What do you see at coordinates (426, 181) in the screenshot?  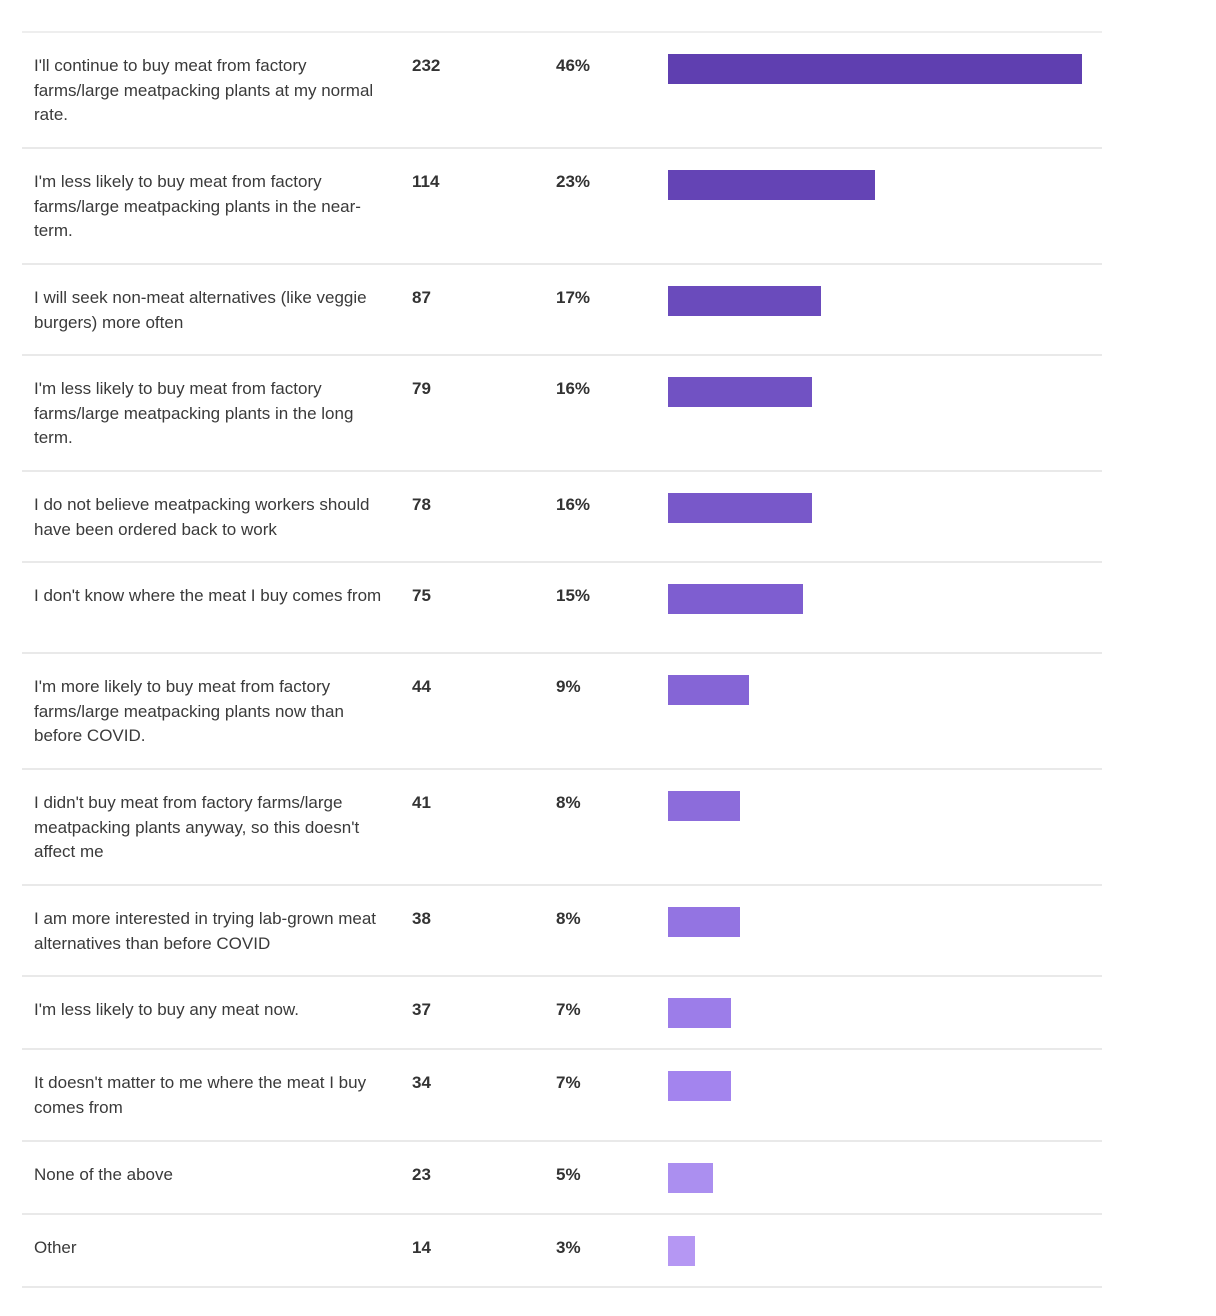 I see `response-count: 114` at bounding box center [426, 181].